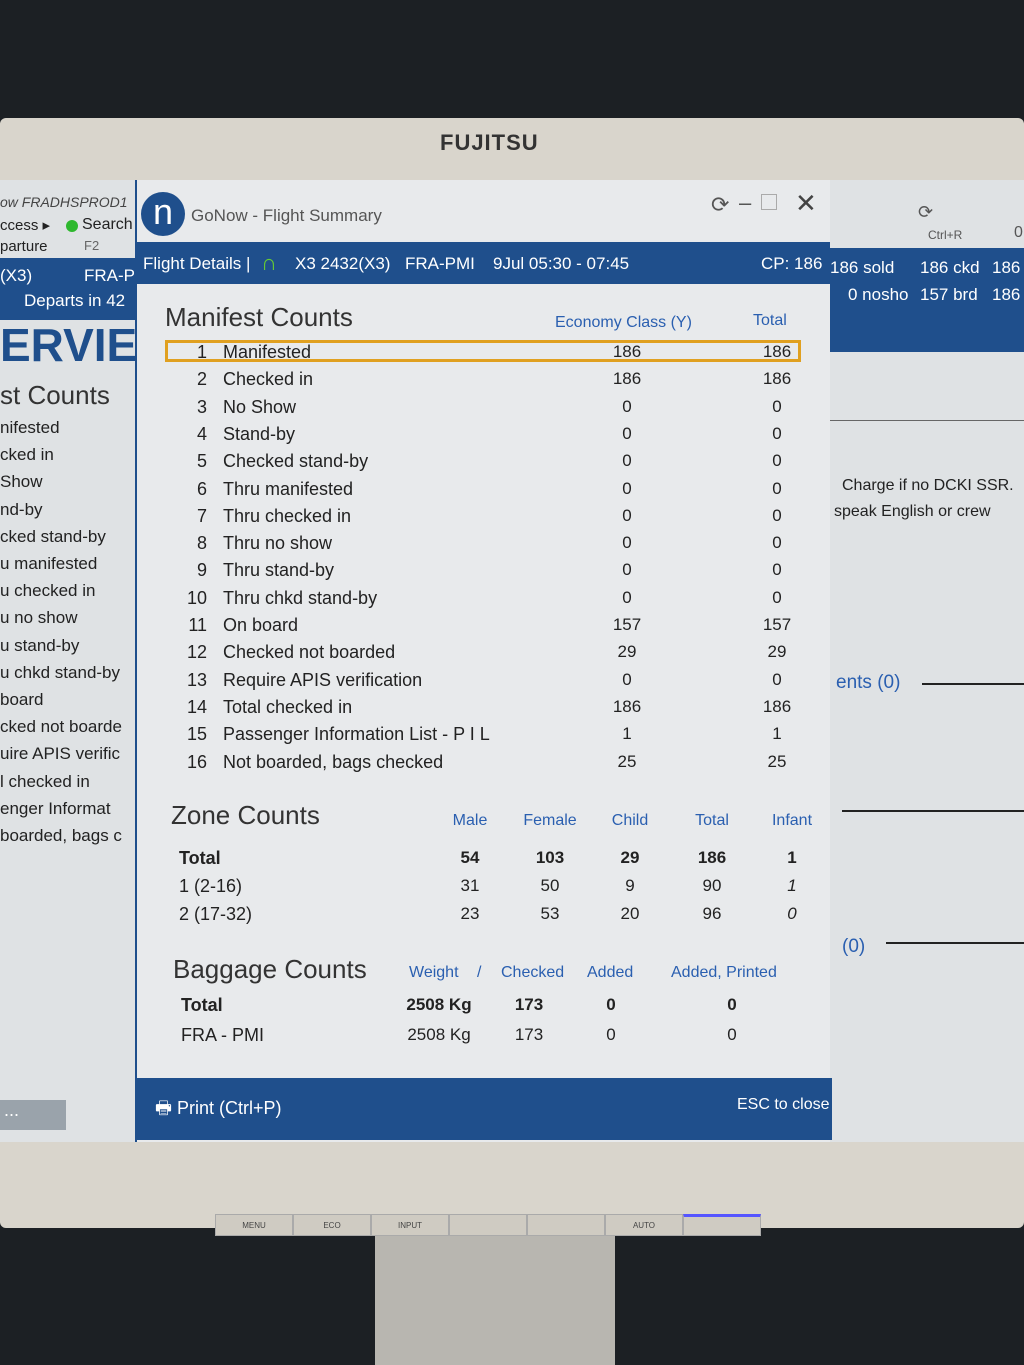 This screenshot has height=1365, width=1024. Describe the element at coordinates (53, 536) in the screenshot. I see `left-list-item: cked stand-by` at that location.